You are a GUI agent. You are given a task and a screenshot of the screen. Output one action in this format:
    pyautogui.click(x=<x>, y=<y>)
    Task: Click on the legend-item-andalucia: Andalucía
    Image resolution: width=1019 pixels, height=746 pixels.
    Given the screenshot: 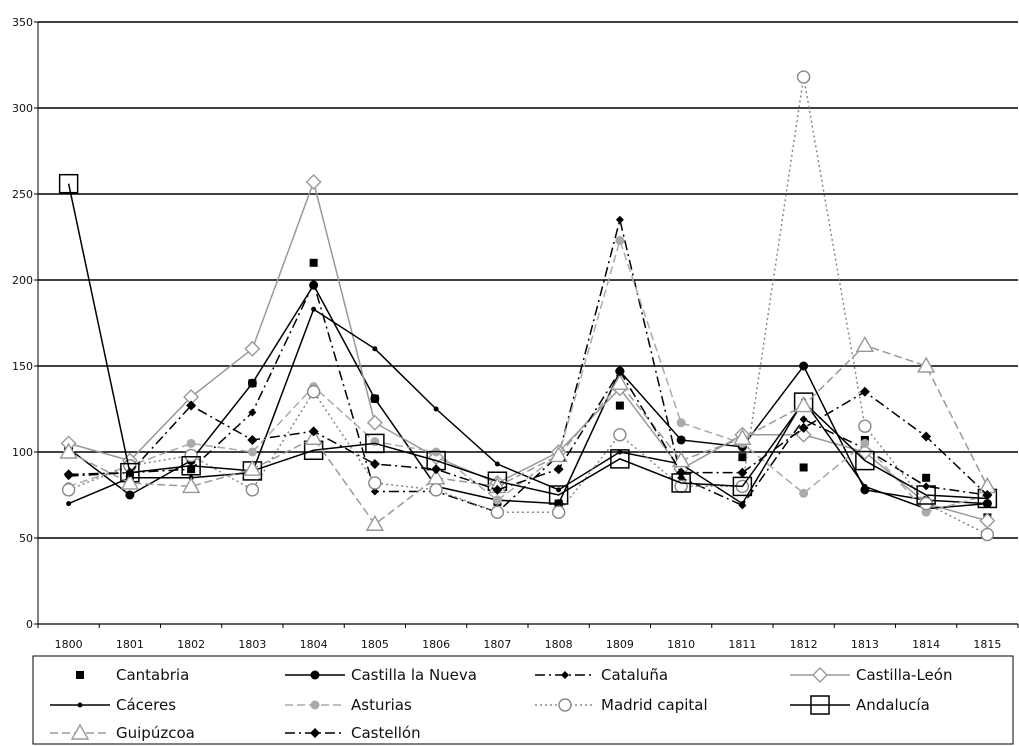 What is the action you would take?
    pyautogui.click(x=860, y=705)
    